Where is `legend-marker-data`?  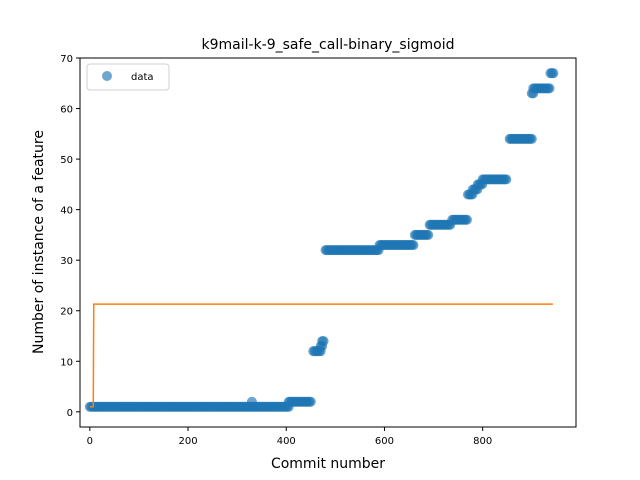
legend-marker-data is located at coordinates (107, 76).